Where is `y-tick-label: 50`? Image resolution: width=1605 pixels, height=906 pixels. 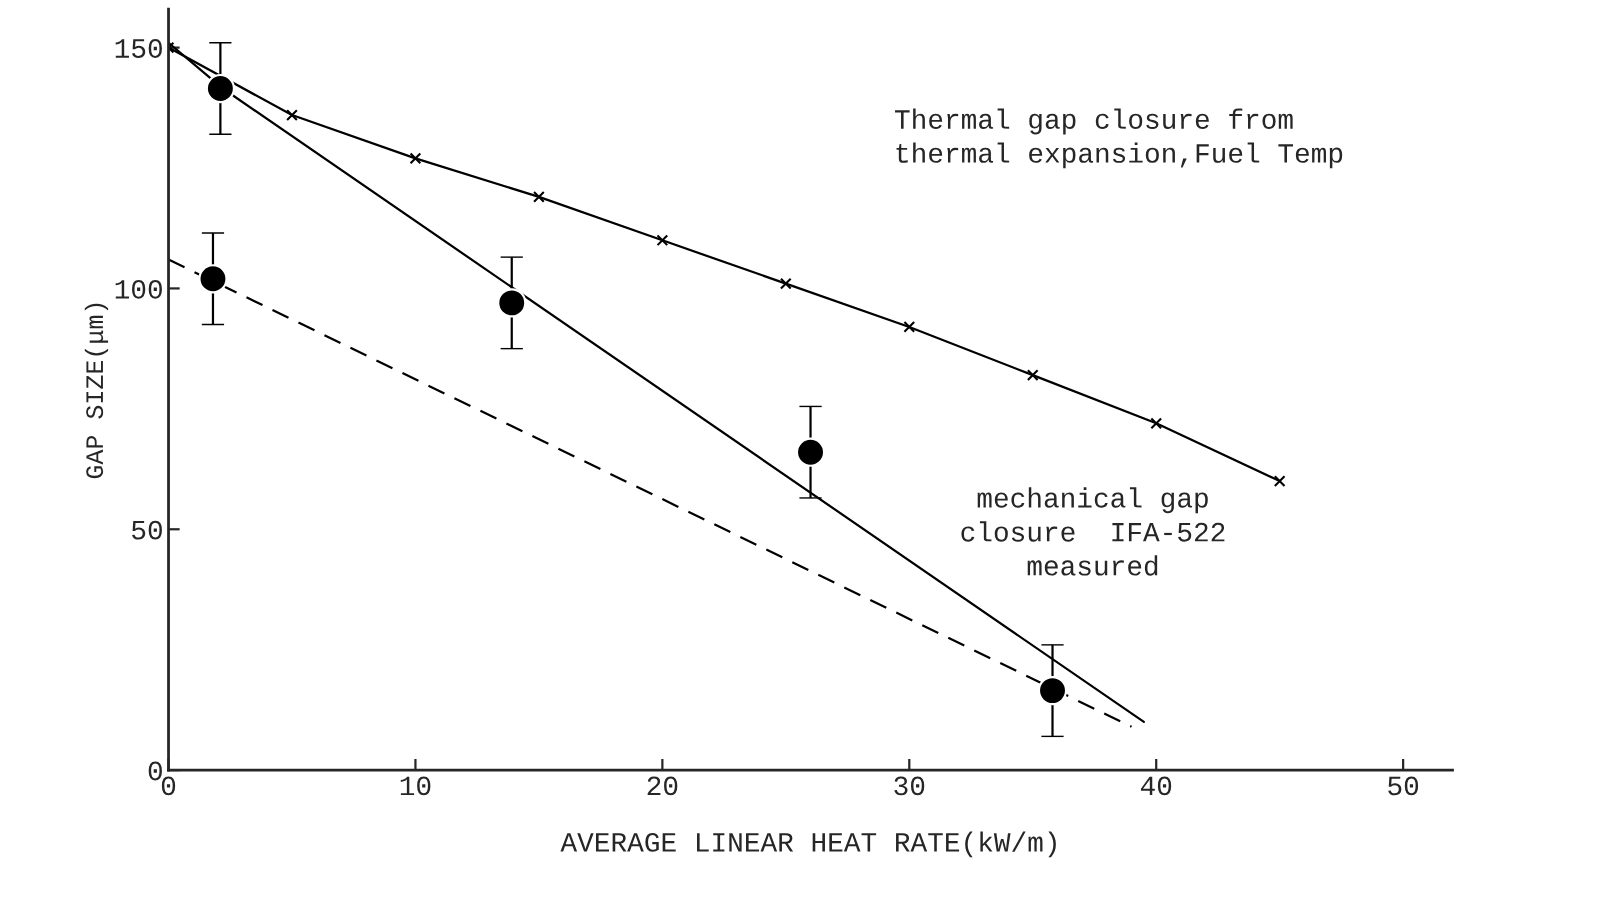
y-tick-label: 50 is located at coordinates (147, 530).